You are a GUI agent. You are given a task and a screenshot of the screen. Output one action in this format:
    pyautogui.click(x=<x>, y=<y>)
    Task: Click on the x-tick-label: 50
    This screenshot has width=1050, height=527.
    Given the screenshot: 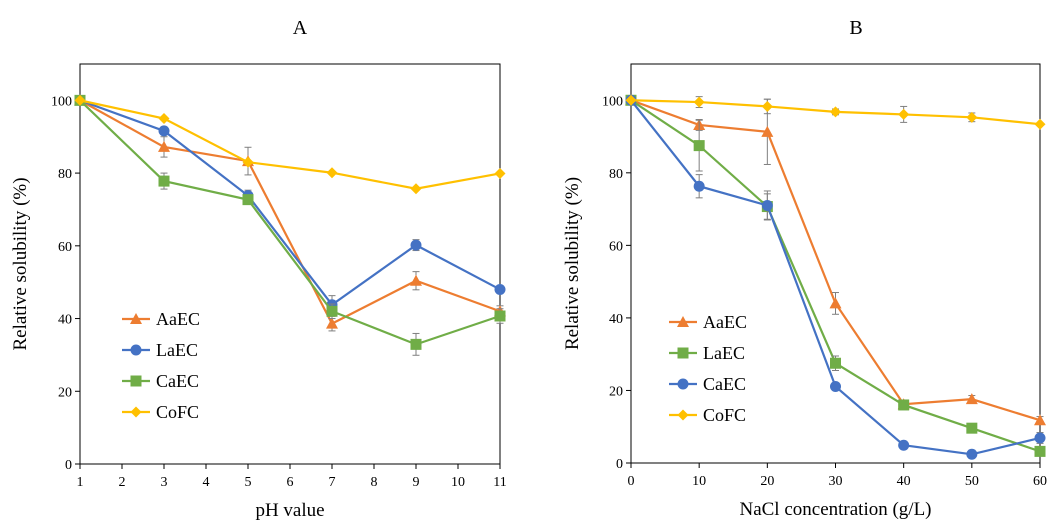 What is the action you would take?
    pyautogui.click(x=972, y=481)
    